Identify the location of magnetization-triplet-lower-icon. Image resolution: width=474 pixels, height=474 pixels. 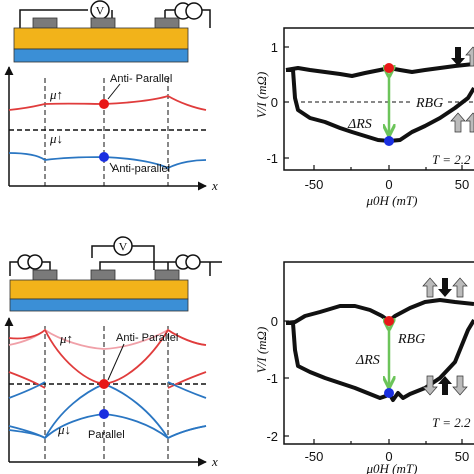
(445, 385).